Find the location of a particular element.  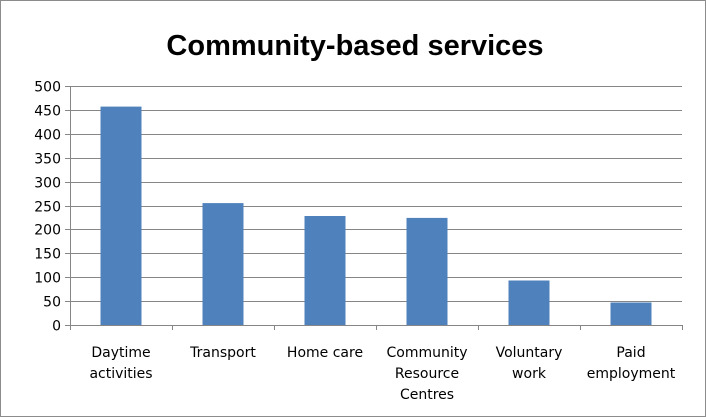

x-category-label: Paid is located at coordinates (630, 353).